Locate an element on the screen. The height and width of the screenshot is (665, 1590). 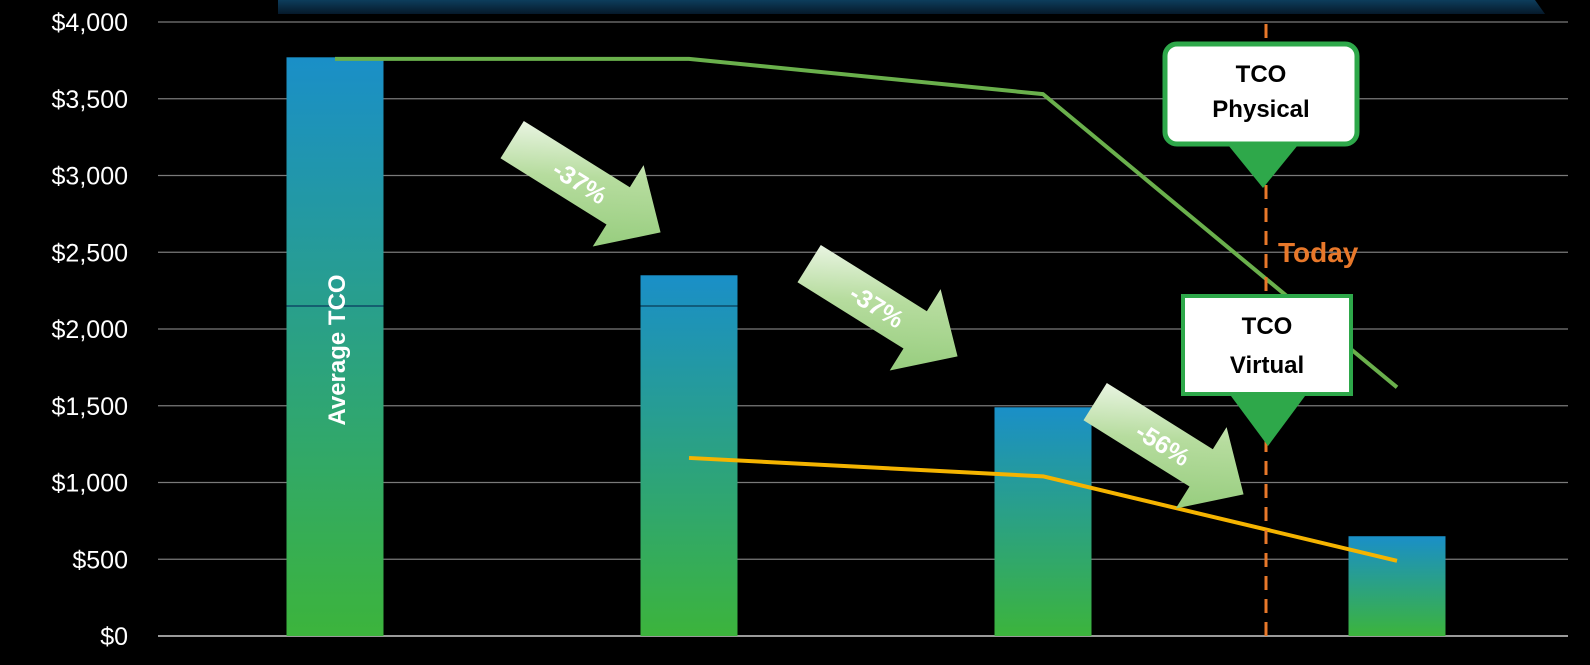
y-tick-label: $2,000 is located at coordinates (90, 330).